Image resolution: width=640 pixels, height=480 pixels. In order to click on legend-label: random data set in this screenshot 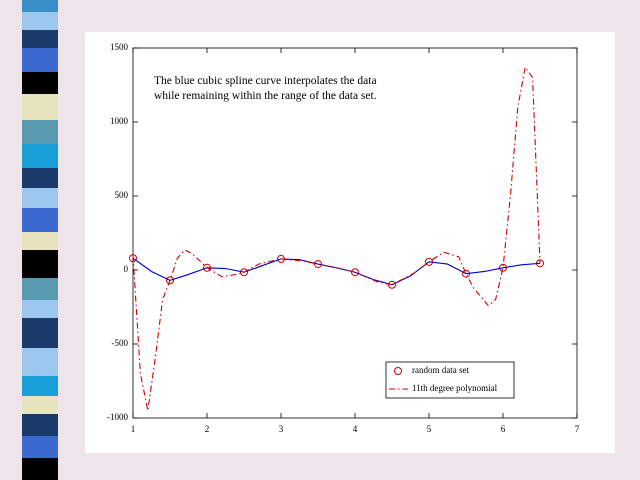, I will do `click(440, 370)`.